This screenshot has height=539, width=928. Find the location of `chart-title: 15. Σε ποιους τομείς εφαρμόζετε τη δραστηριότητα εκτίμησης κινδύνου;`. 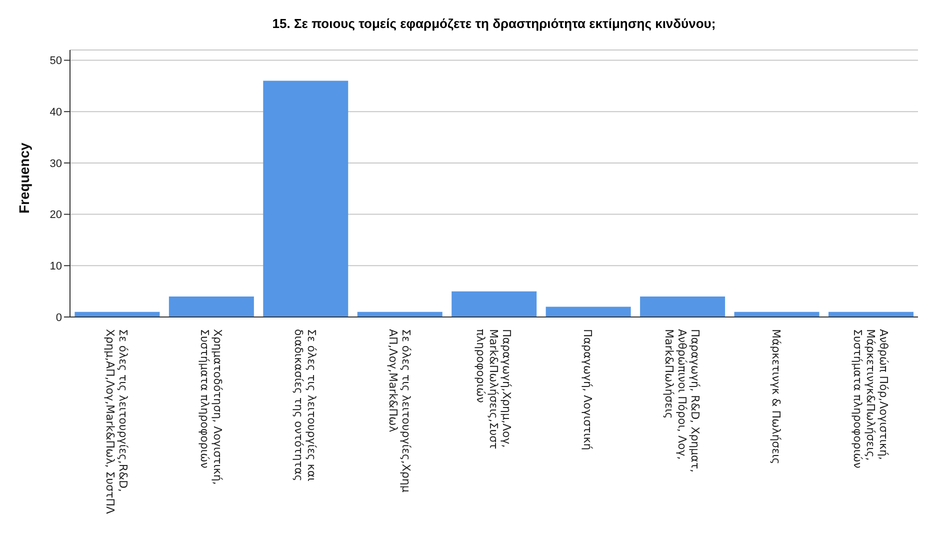

chart-title: 15. Σε ποιους τομείς εφαρμόζετε τη δραστηριότητα εκτίμησης κινδύνου; is located at coordinates (494, 23).